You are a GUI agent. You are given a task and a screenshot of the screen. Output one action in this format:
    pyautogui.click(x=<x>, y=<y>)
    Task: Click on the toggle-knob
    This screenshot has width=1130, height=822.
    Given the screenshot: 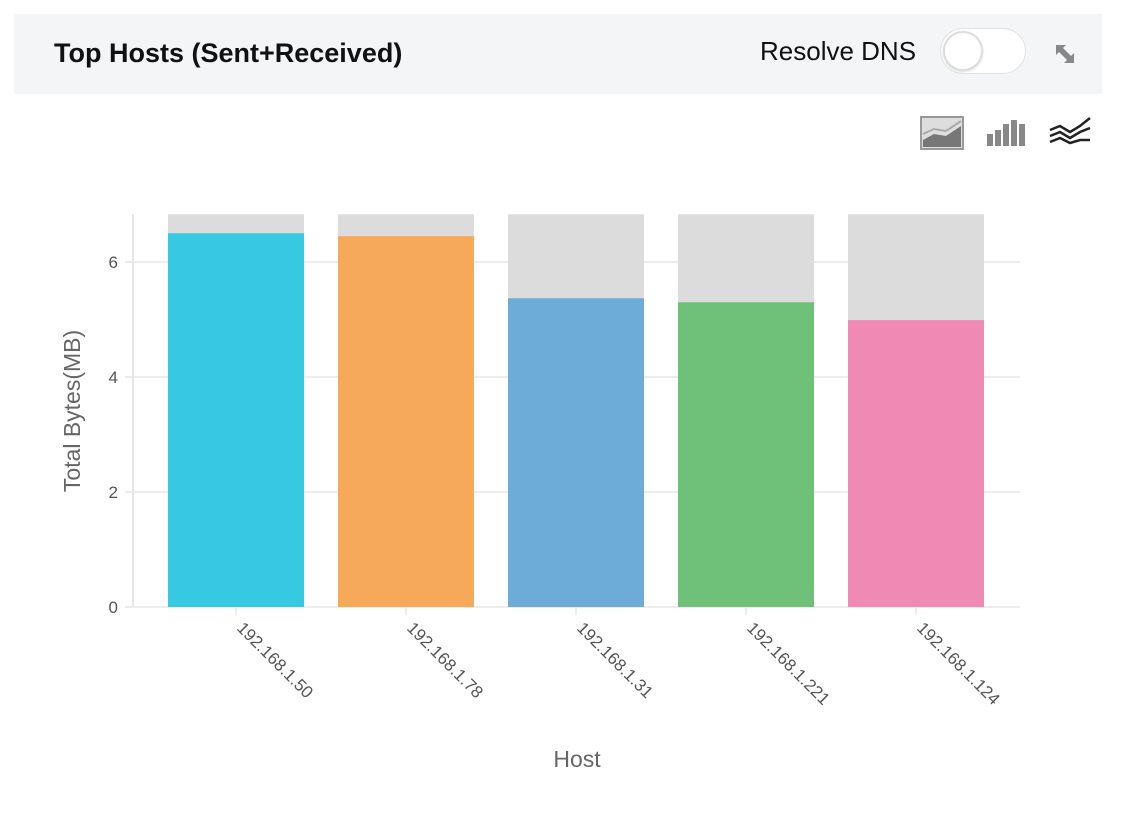 What is the action you would take?
    pyautogui.click(x=963, y=51)
    